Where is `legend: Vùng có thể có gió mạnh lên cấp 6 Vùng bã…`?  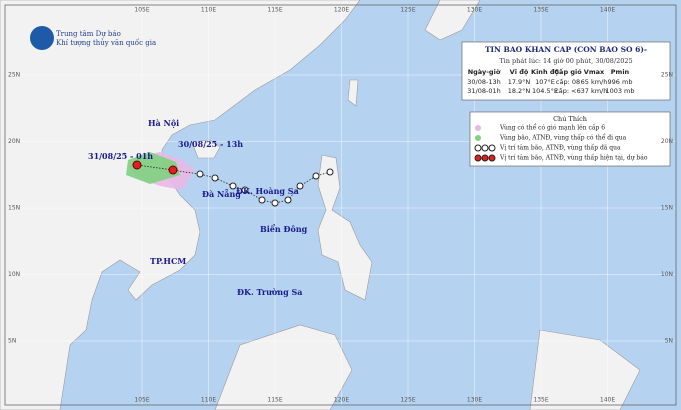
legend: Vùng có thể có gió mạnh lên cấp 6 Vùng bã… is located at coordinates (561, 143).